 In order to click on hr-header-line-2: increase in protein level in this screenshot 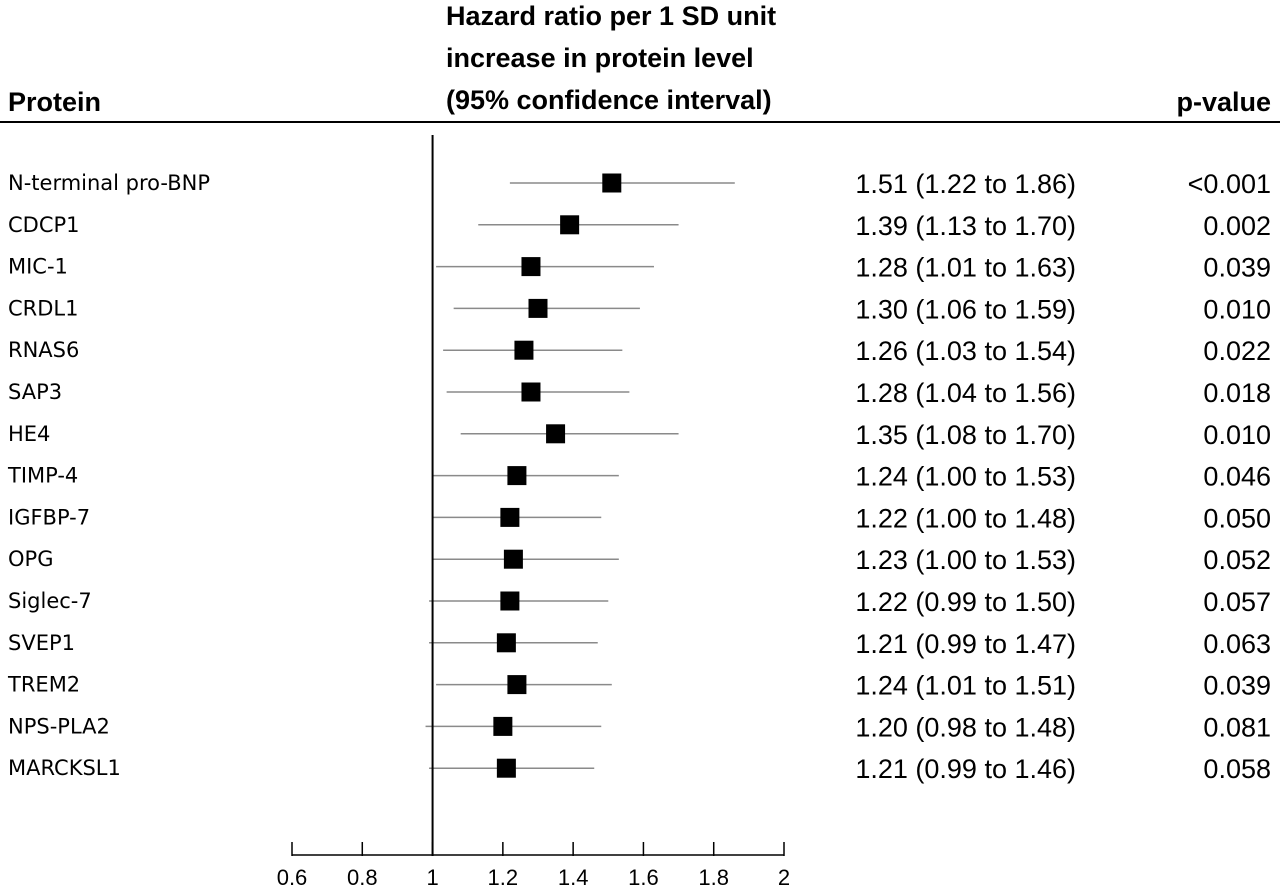, I will do `click(600, 58)`.